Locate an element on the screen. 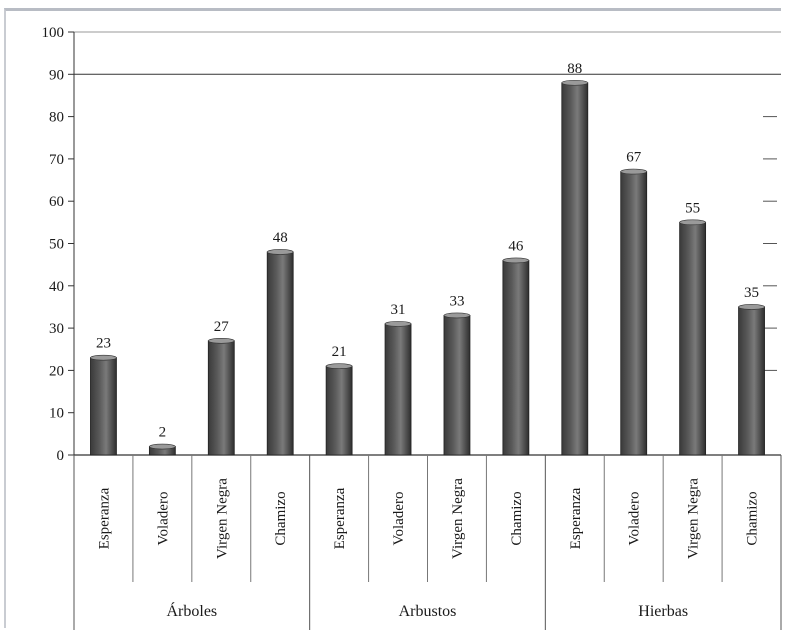 This screenshot has width=785, height=632. bar-value-label: 33 is located at coordinates (456, 301).